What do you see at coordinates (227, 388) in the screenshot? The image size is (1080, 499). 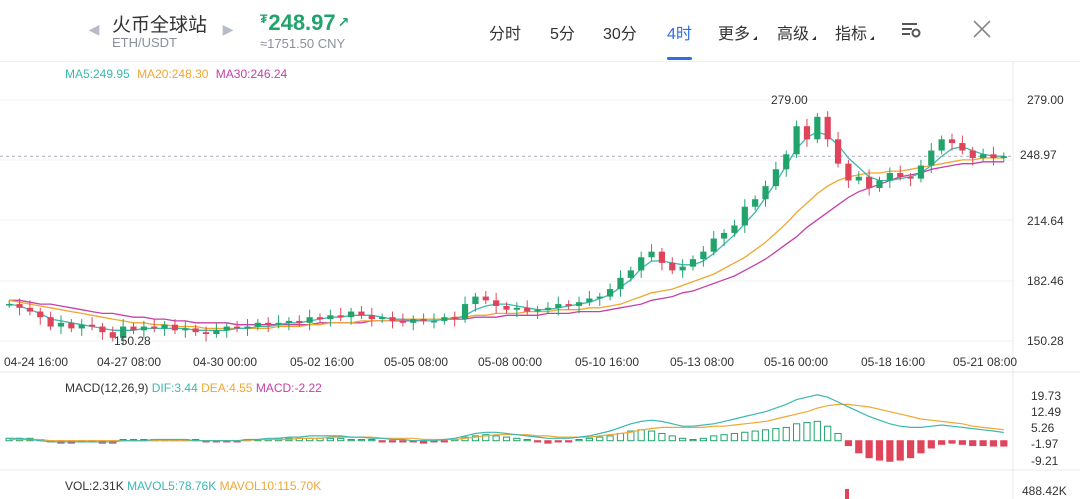 I see `dea-value: DEA:4.55` at bounding box center [227, 388].